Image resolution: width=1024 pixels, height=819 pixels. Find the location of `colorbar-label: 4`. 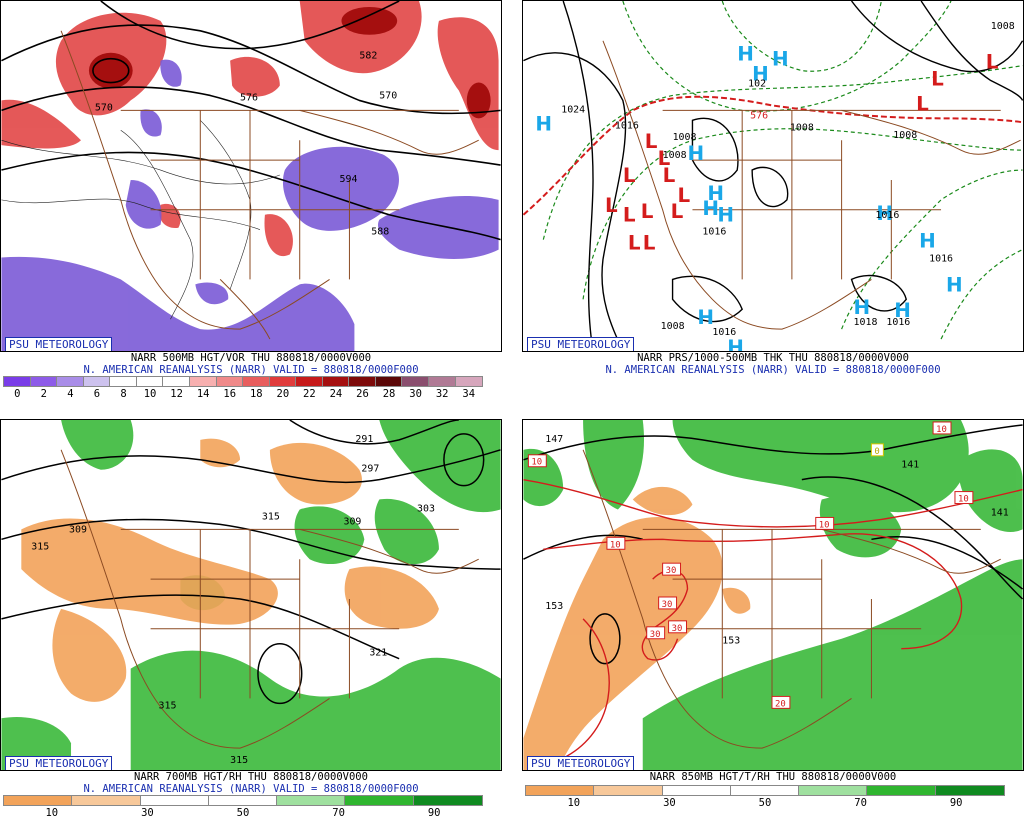

colorbar-label: 4 is located at coordinates (70, 394).